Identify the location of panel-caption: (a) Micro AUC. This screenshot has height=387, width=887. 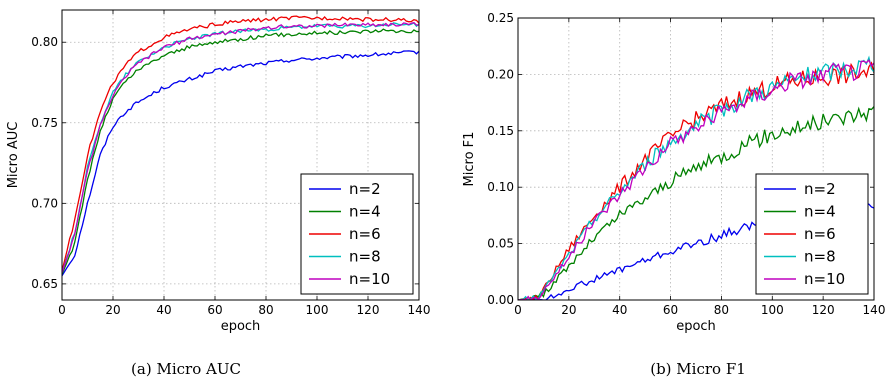
(186, 369).